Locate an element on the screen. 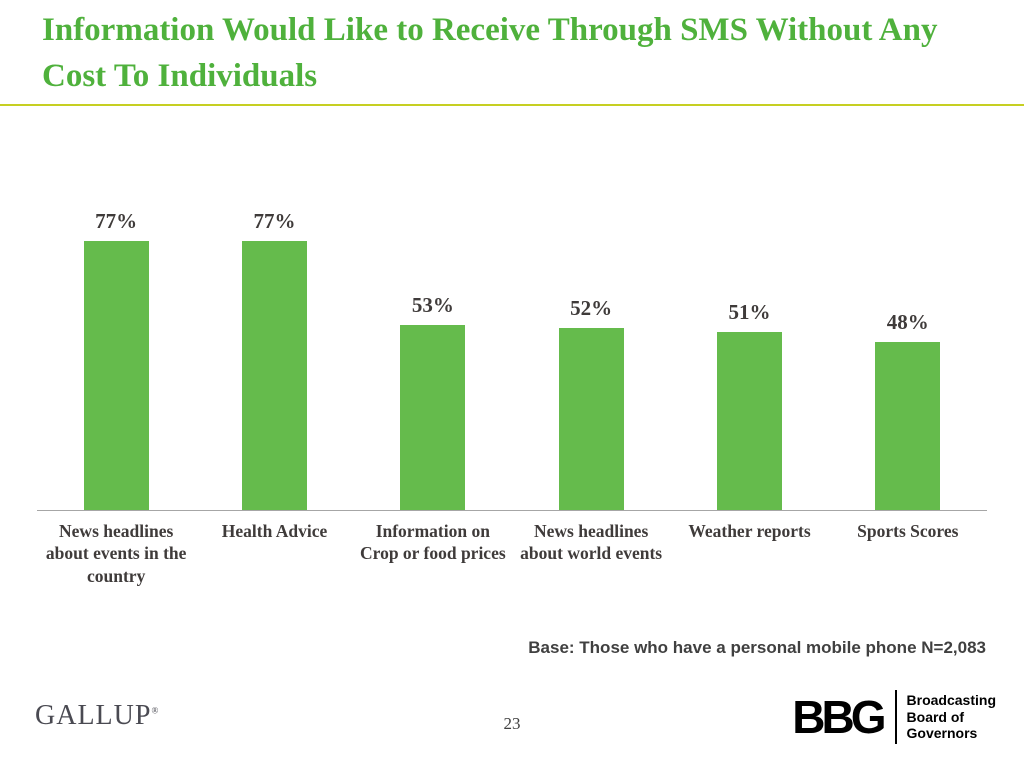  title-divider is located at coordinates (512, 105).